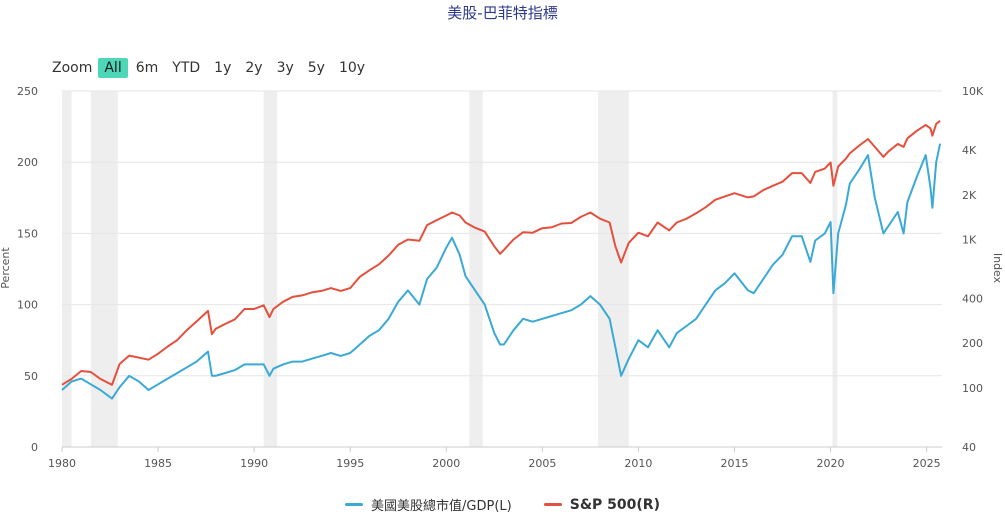 The height and width of the screenshot is (520, 1005). I want to click on x-tick-label: 2025, so click(927, 463).